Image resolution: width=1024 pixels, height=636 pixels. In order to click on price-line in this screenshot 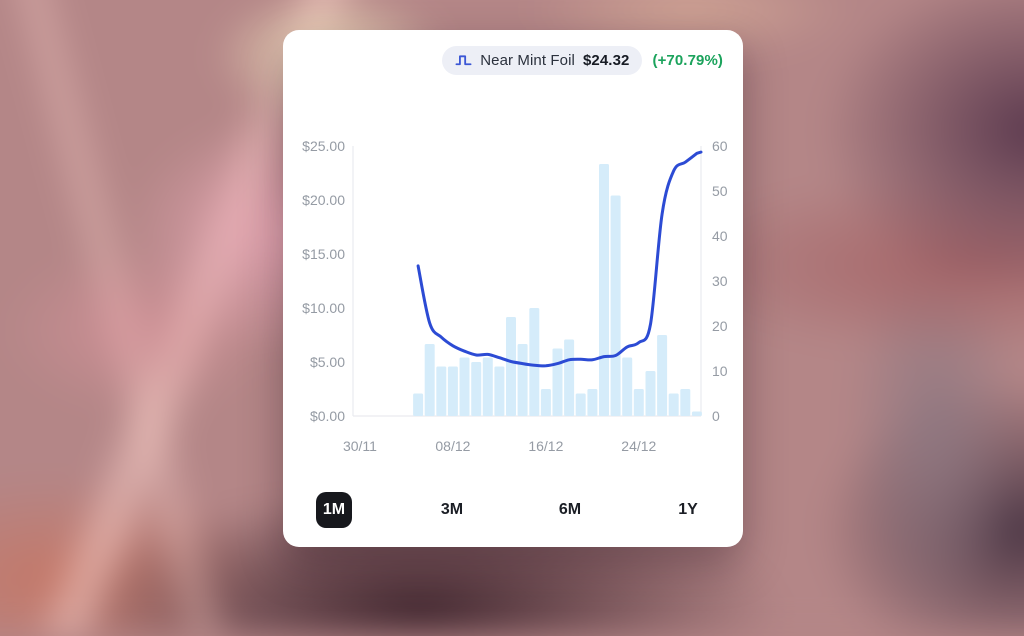, I will do `click(559, 259)`.